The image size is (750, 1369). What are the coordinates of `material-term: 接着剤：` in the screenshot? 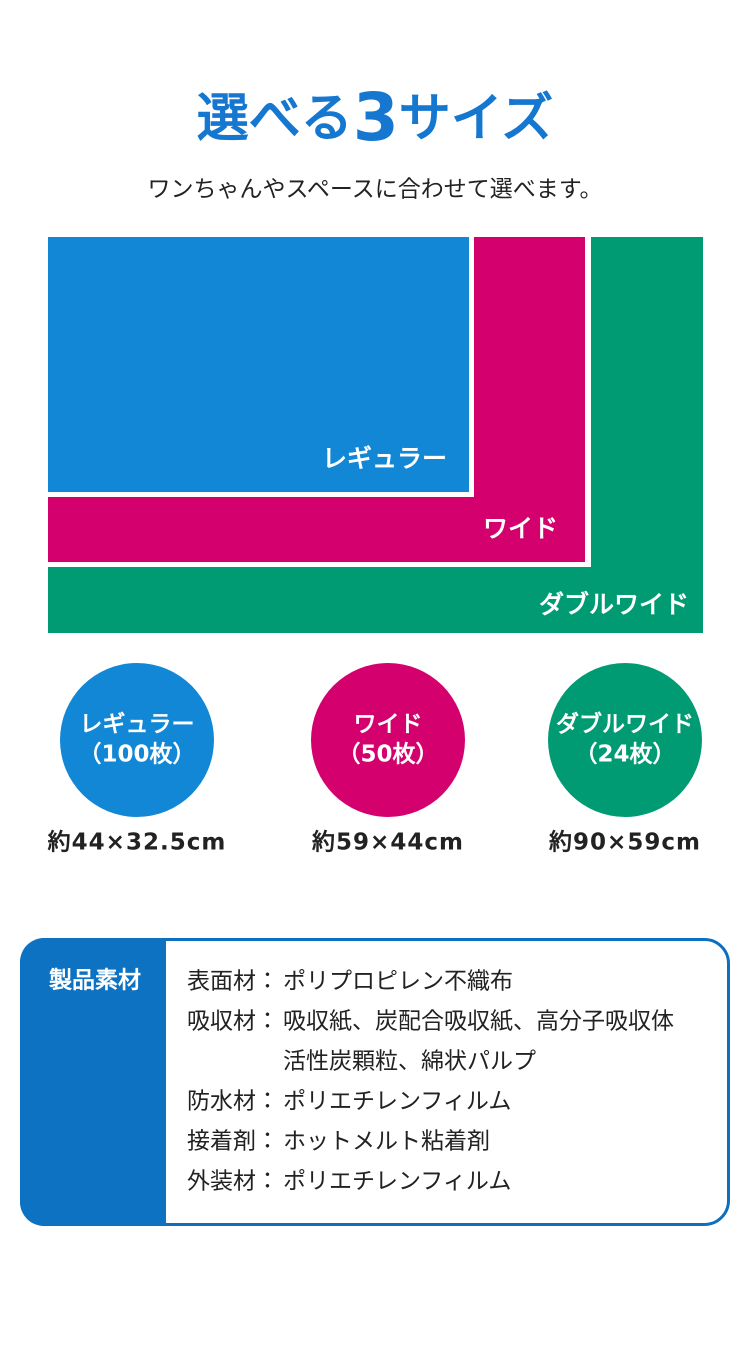 It's located at (233, 1142).